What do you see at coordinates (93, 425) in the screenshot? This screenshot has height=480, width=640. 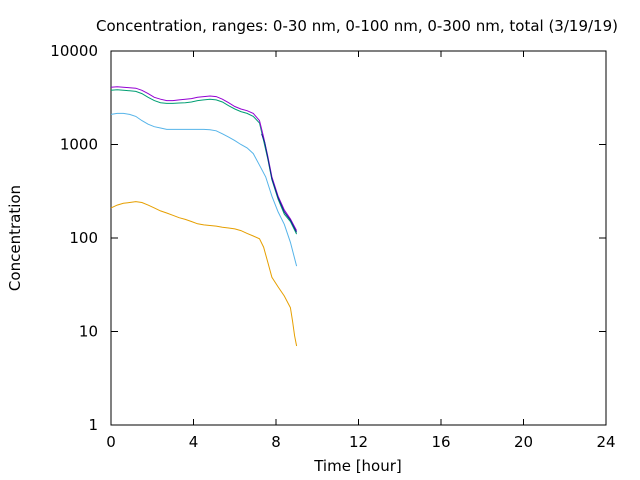 I see `y-tick-label: 1` at bounding box center [93, 425].